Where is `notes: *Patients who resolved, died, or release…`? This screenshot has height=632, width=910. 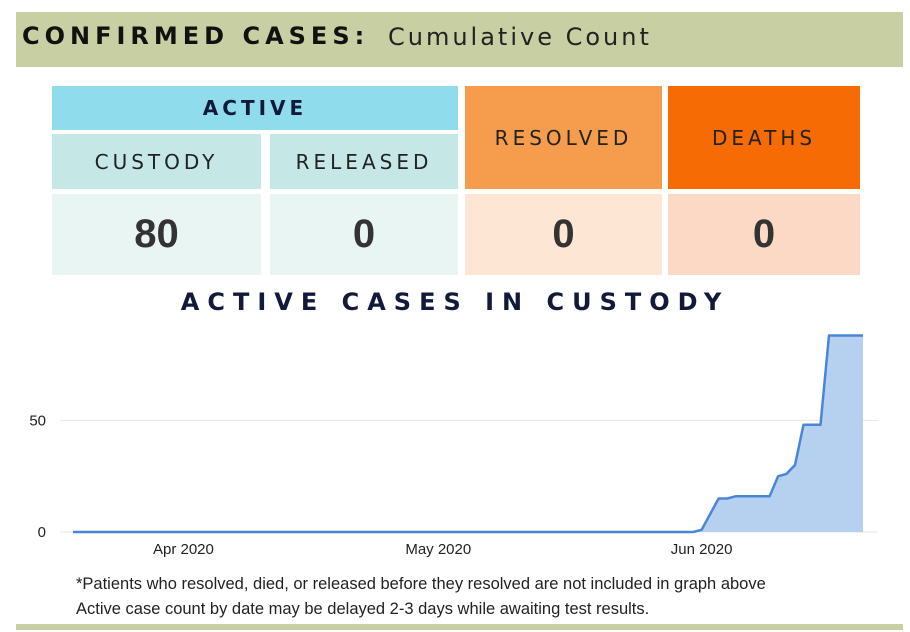 notes: *Patients who resolved, died, or release… is located at coordinates (421, 597).